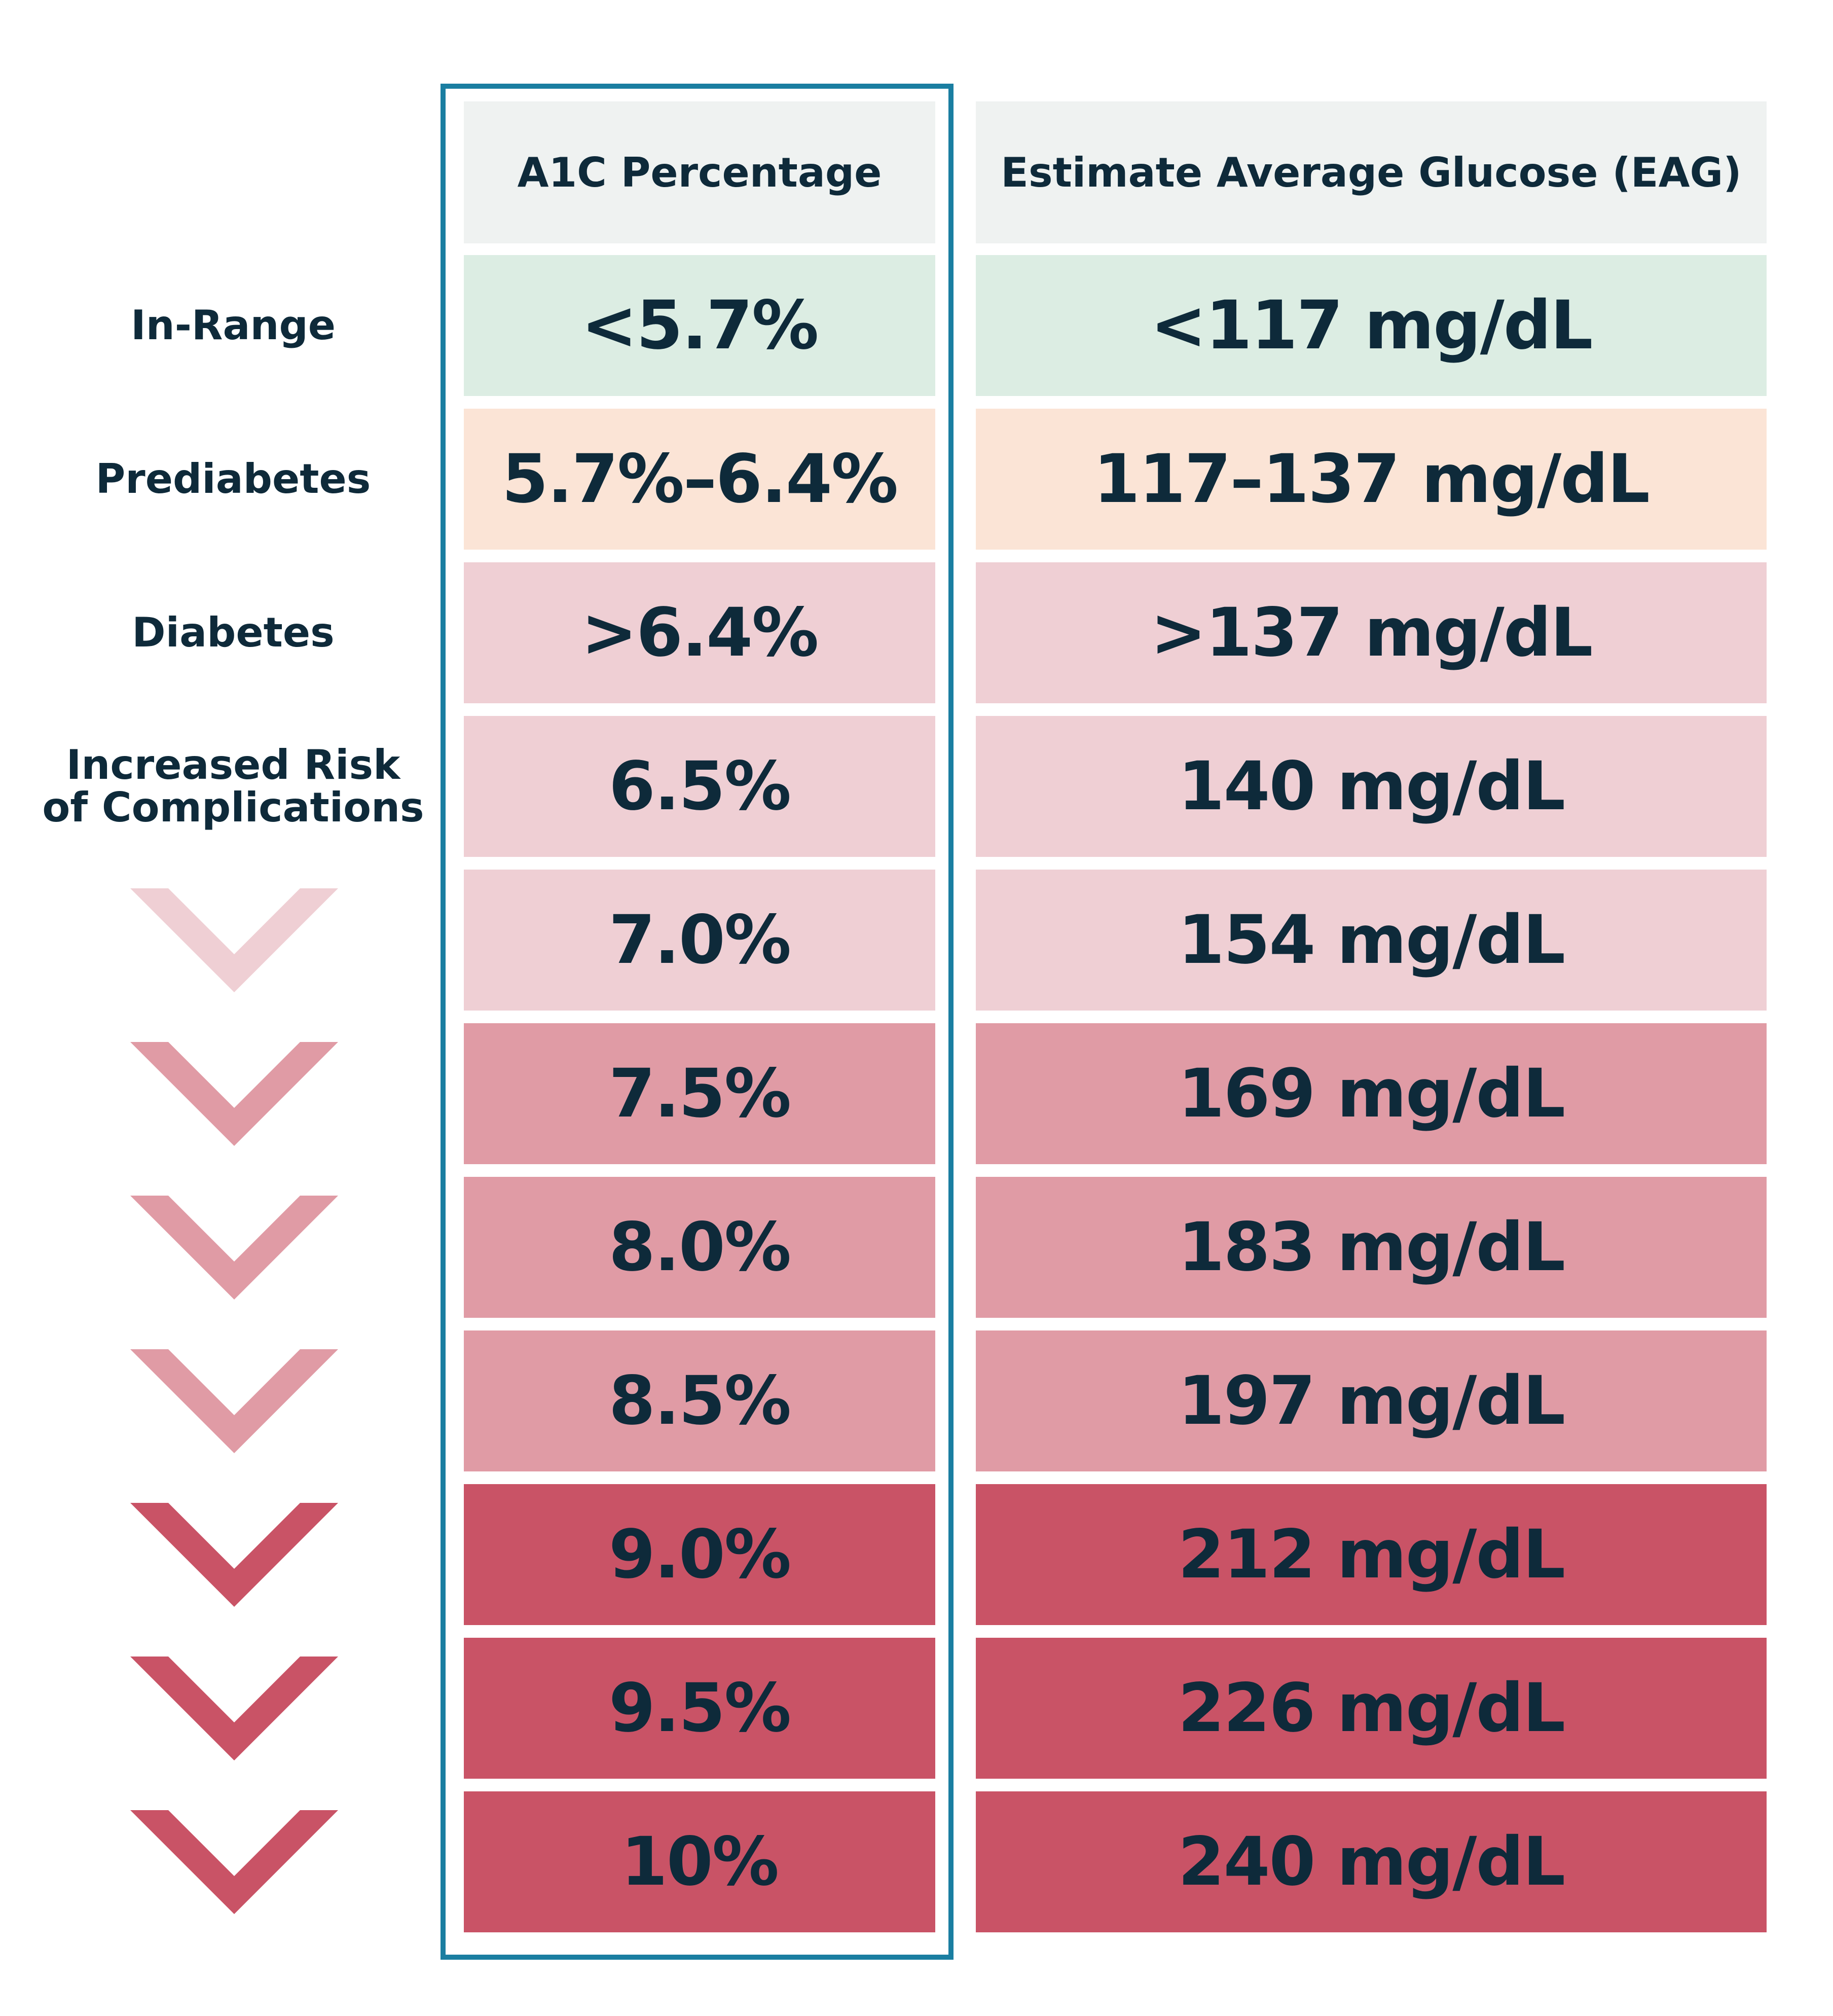  Describe the element at coordinates (699, 1709) in the screenshot. I see `a1c-value-cell: 9.5%` at that location.